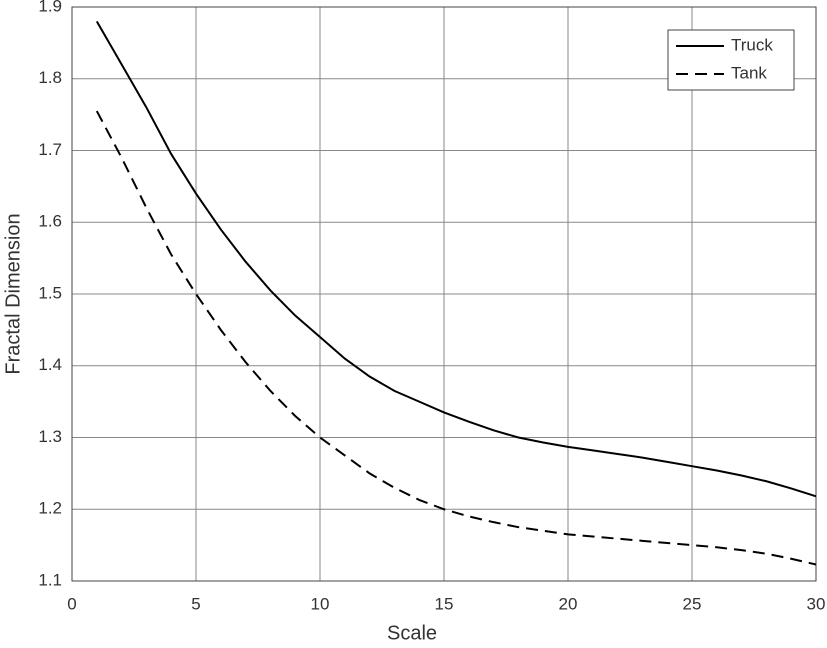  I want to click on x-tick-label: 25, so click(692, 603).